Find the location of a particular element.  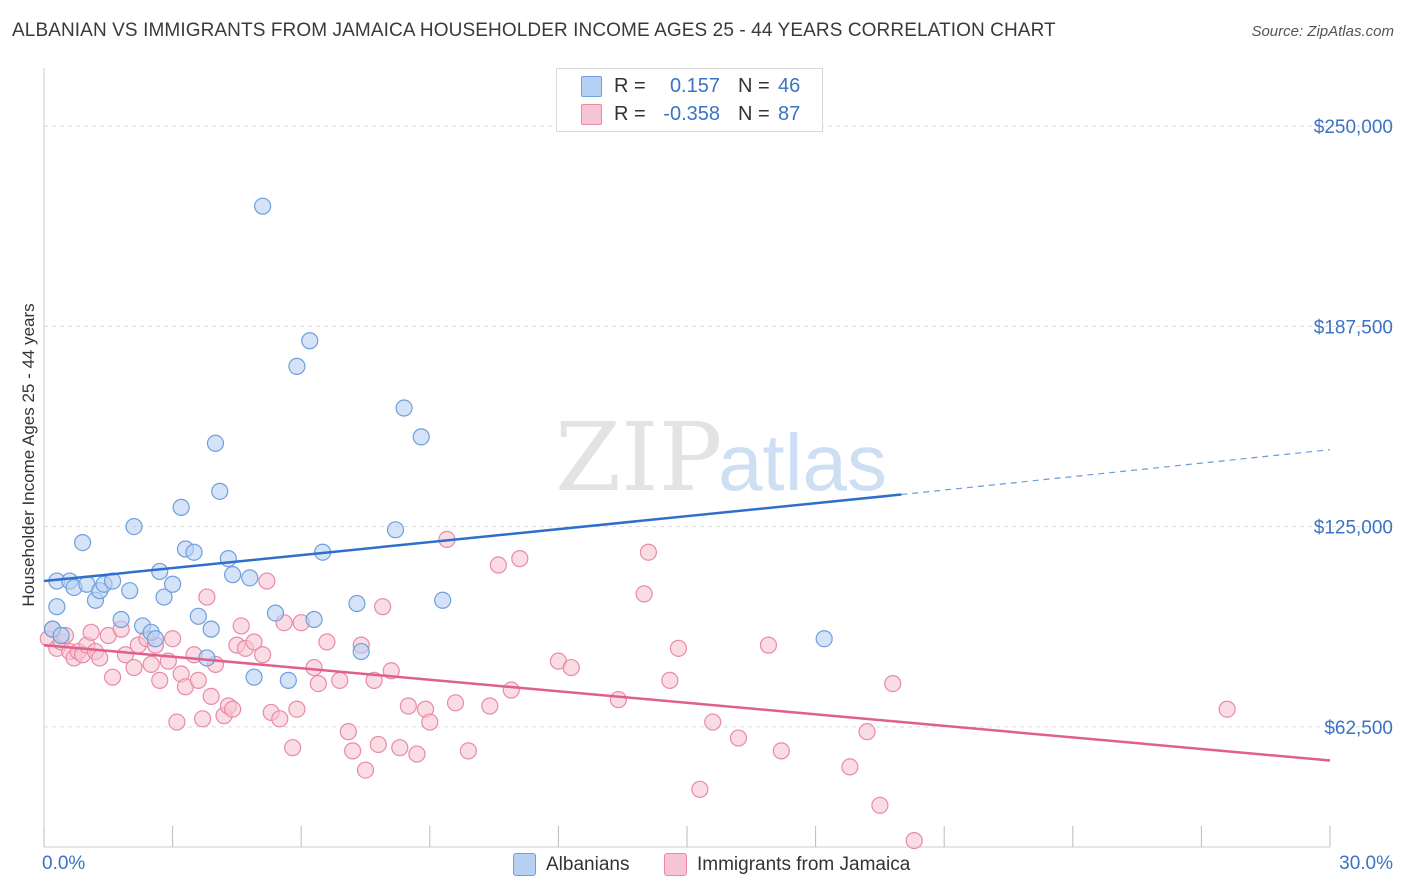

watermark-zip: ZIP is located at coordinates (638, 458).